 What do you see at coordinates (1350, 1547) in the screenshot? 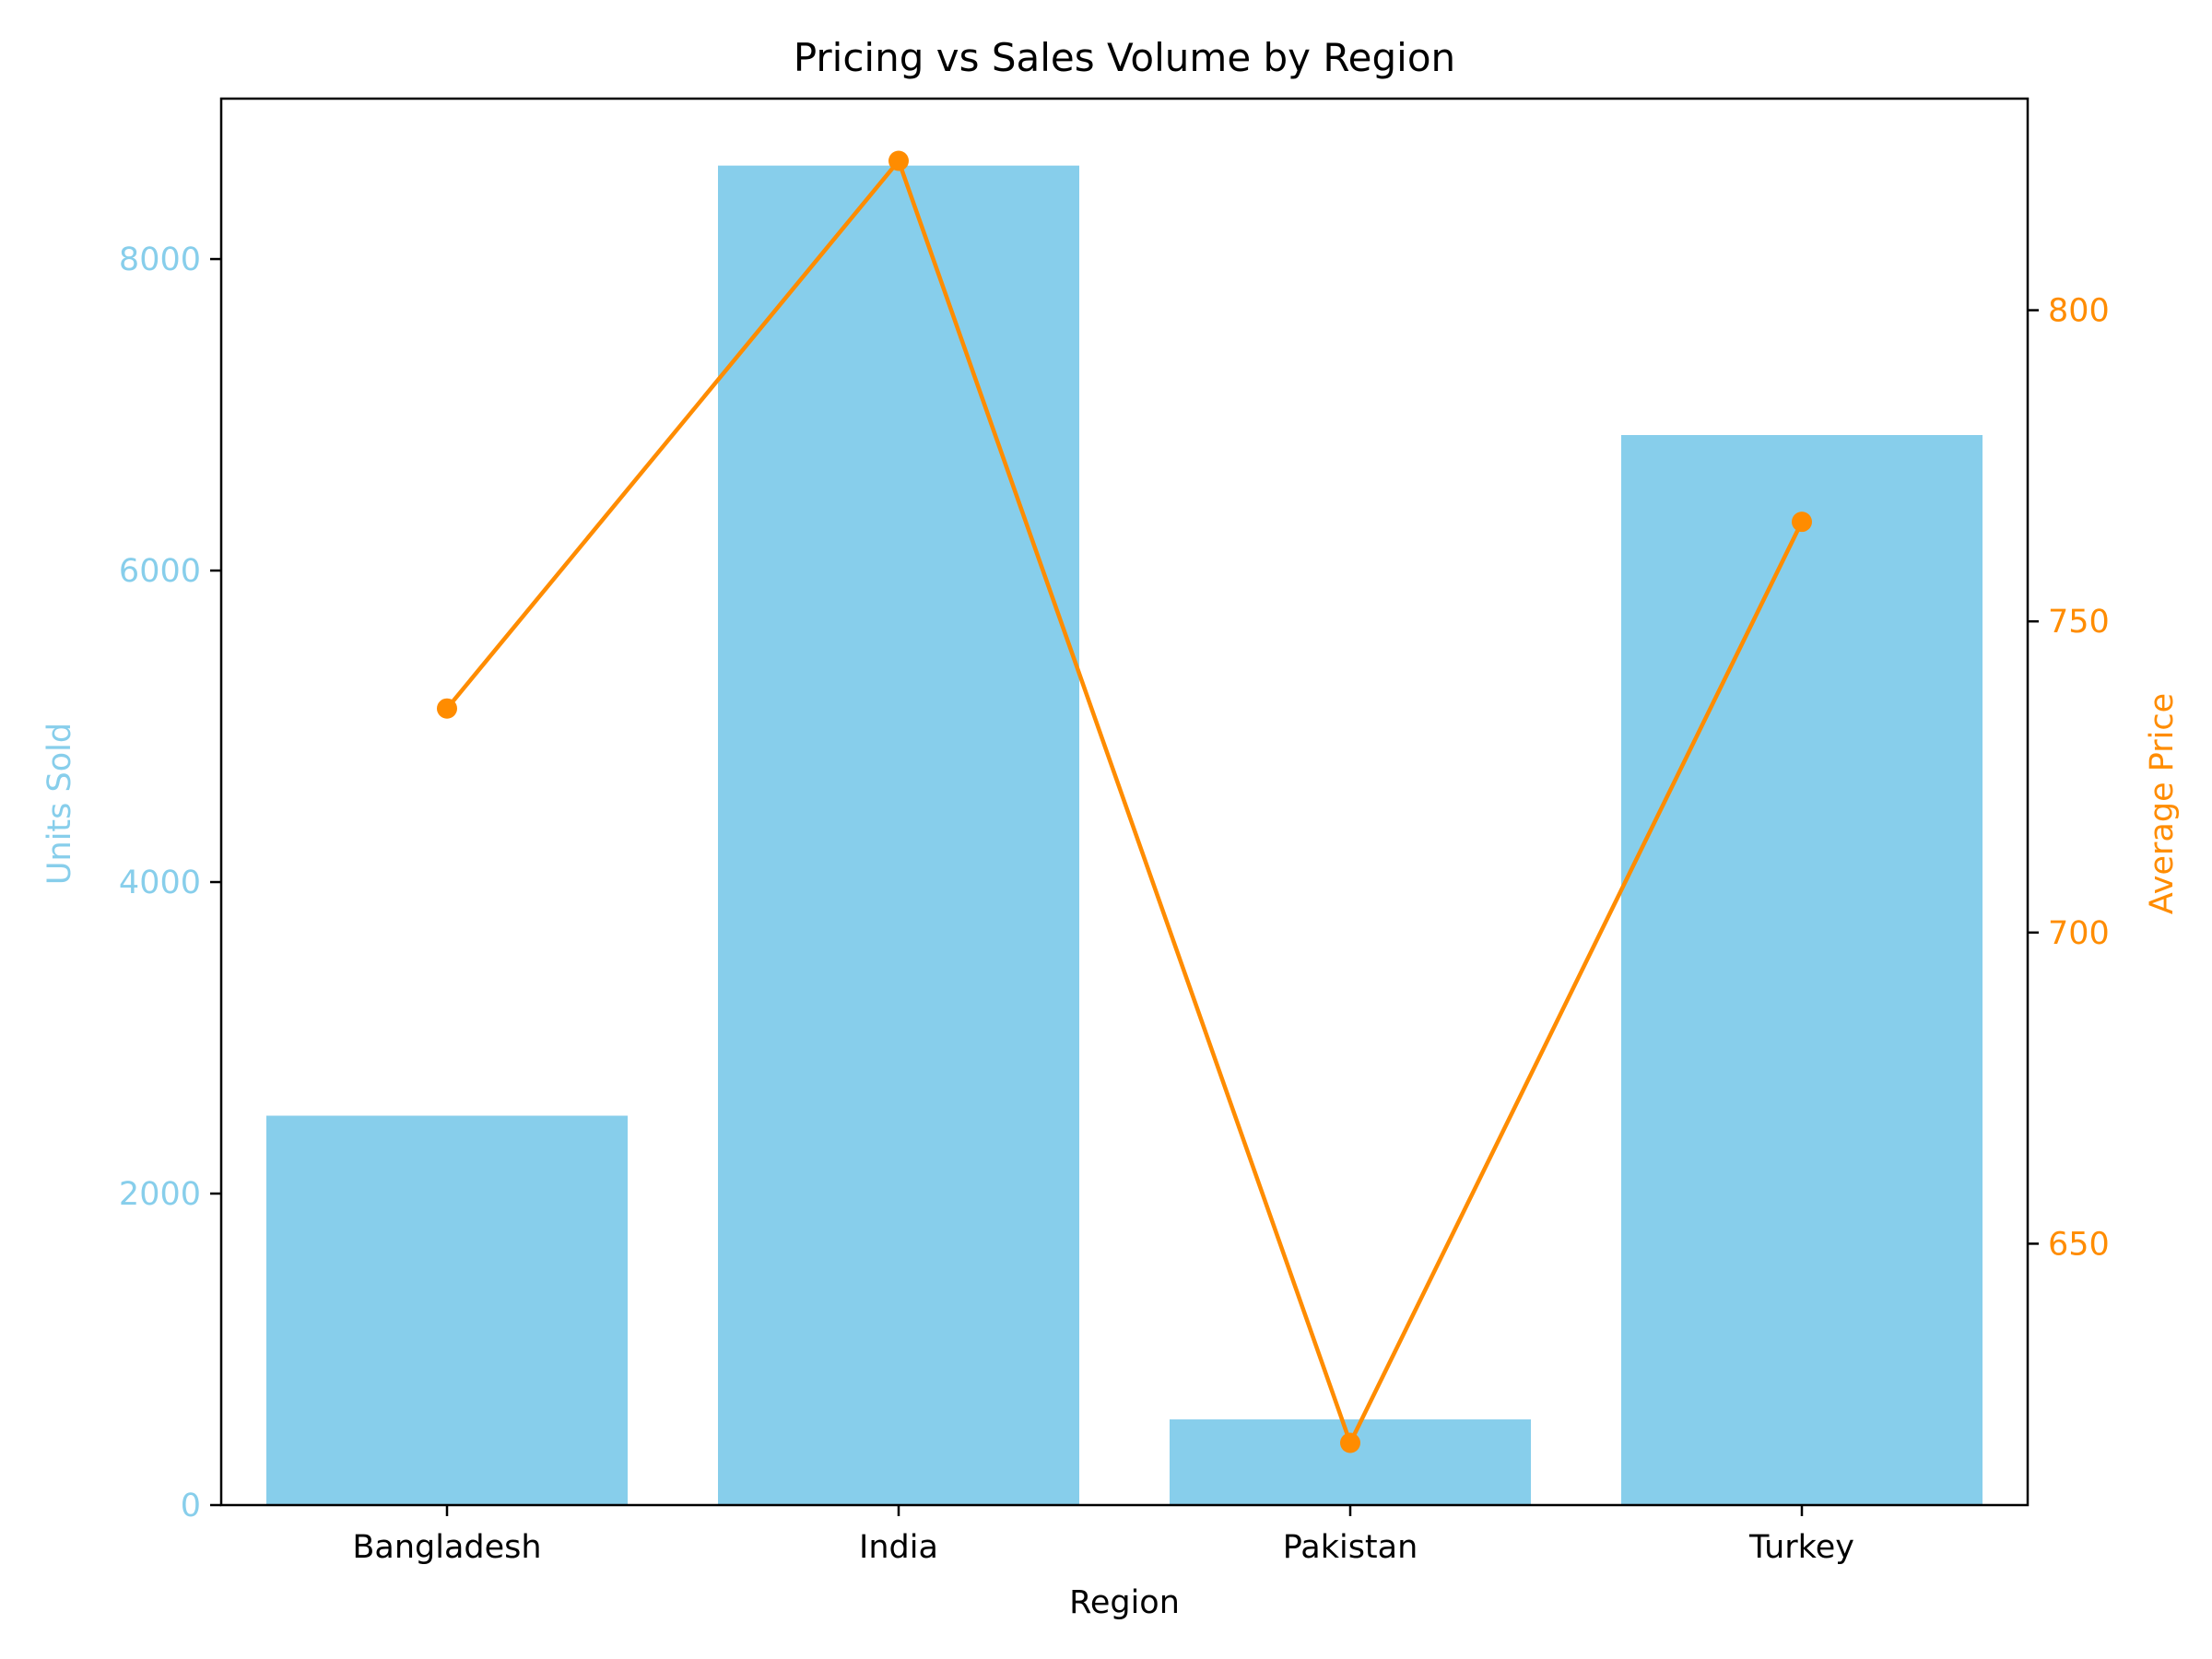
I see `x-tick-label-pakistan: Pakistan` at bounding box center [1350, 1547].